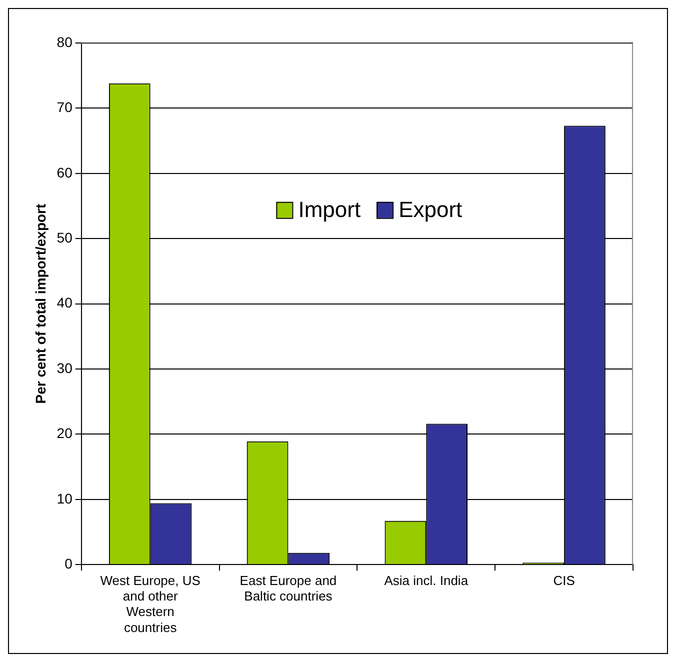 The width and height of the screenshot is (680, 666). Describe the element at coordinates (150, 603) in the screenshot. I see `x-tick-label: West Europe, US and other Western countries` at that location.